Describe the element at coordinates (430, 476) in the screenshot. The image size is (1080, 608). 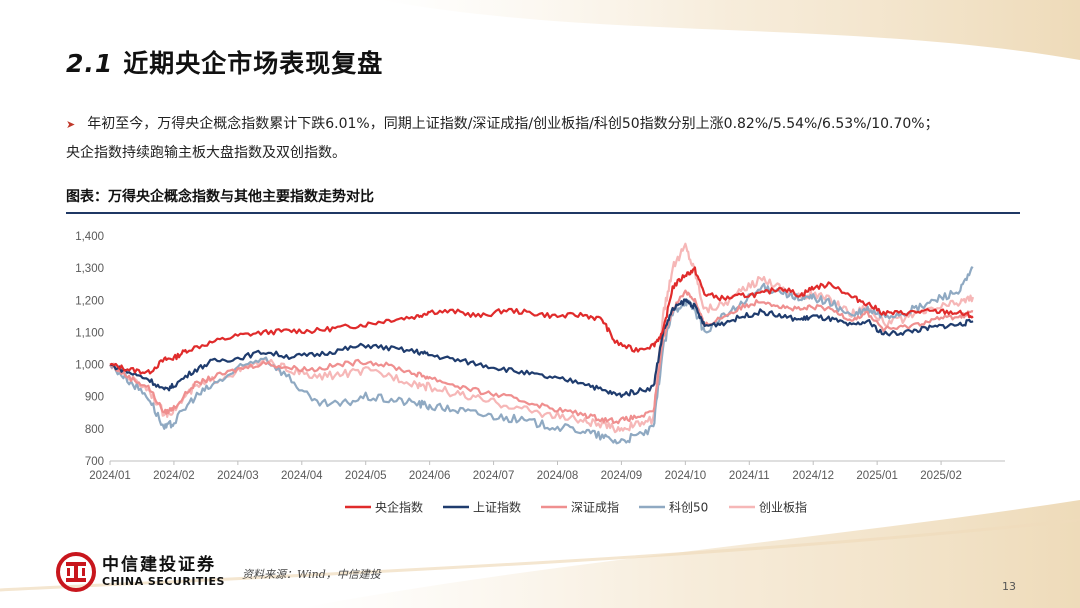
I see `x-tick-label: 2024/06` at that location.